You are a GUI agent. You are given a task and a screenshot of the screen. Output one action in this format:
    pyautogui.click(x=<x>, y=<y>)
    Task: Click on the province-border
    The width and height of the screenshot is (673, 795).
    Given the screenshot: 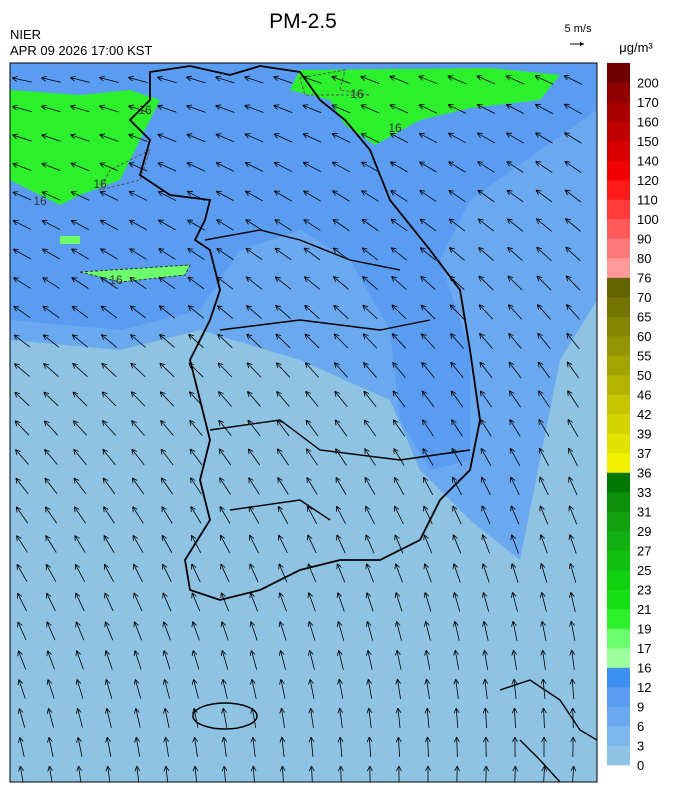 What is the action you would take?
    pyautogui.click(x=337, y=375)
    